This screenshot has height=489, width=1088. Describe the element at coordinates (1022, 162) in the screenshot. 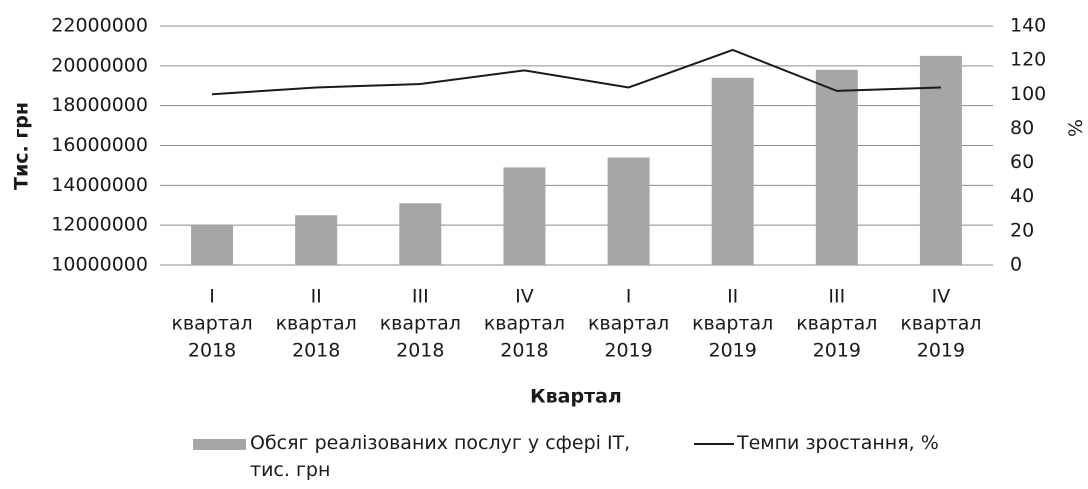

I see `y2-tick-label: 60` at that location.